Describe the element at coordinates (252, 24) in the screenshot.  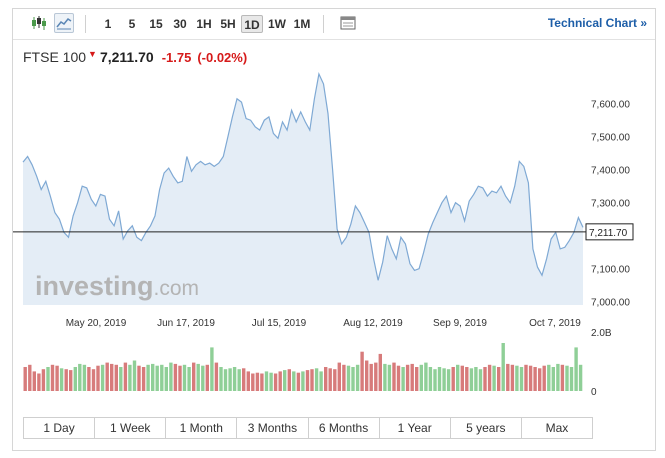
I see `period-1d-button: 1D` at that location.